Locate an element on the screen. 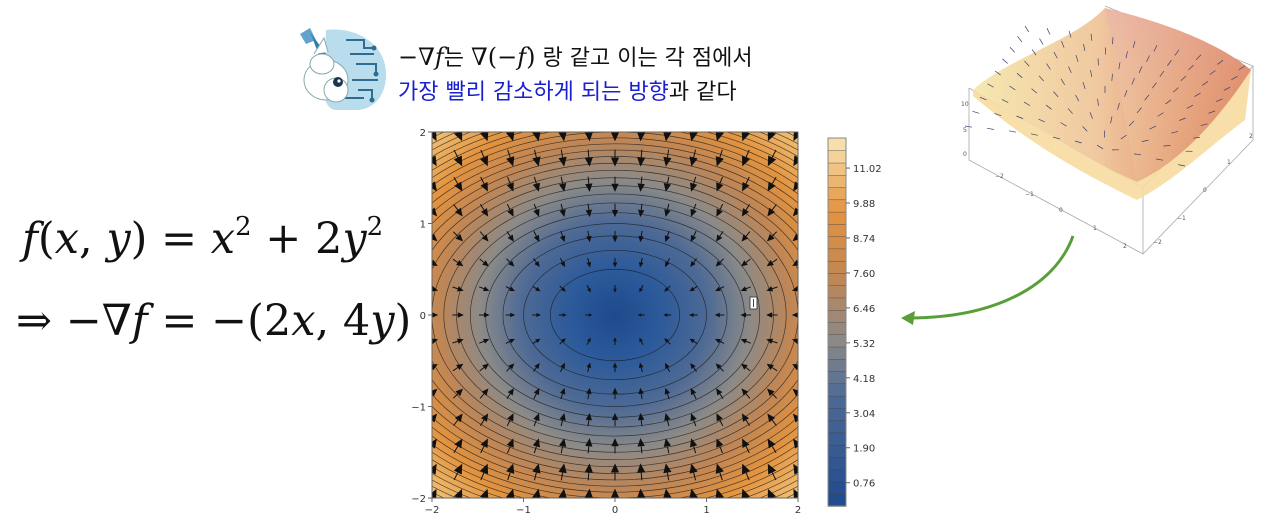  x-tick-label: 1 is located at coordinates (706, 510).